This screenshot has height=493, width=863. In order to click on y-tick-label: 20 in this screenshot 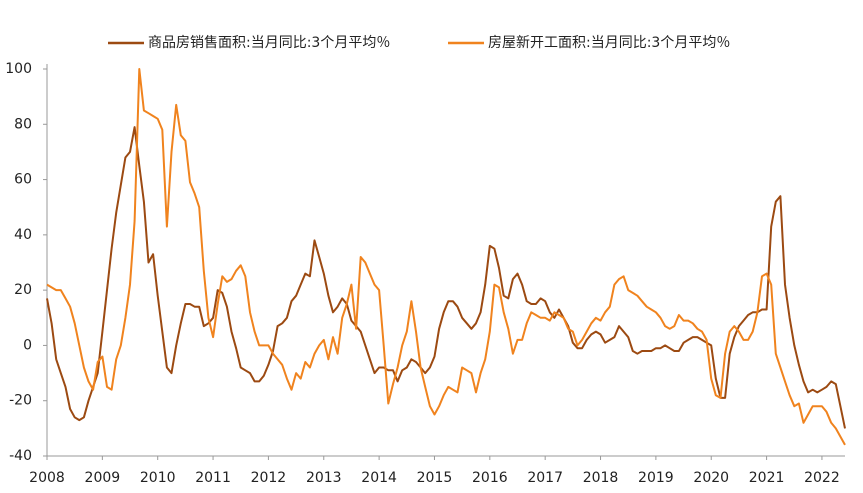, I will do `click(23, 290)`.